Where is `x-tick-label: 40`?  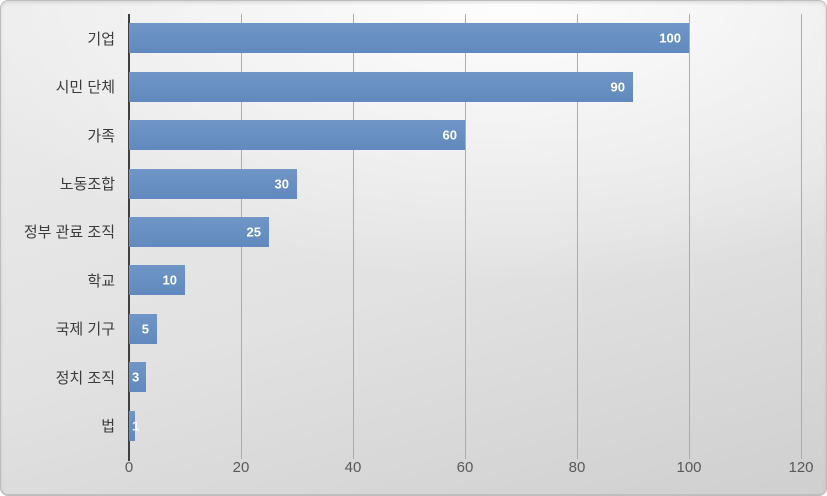 x-tick-label: 40 is located at coordinates (353, 467).